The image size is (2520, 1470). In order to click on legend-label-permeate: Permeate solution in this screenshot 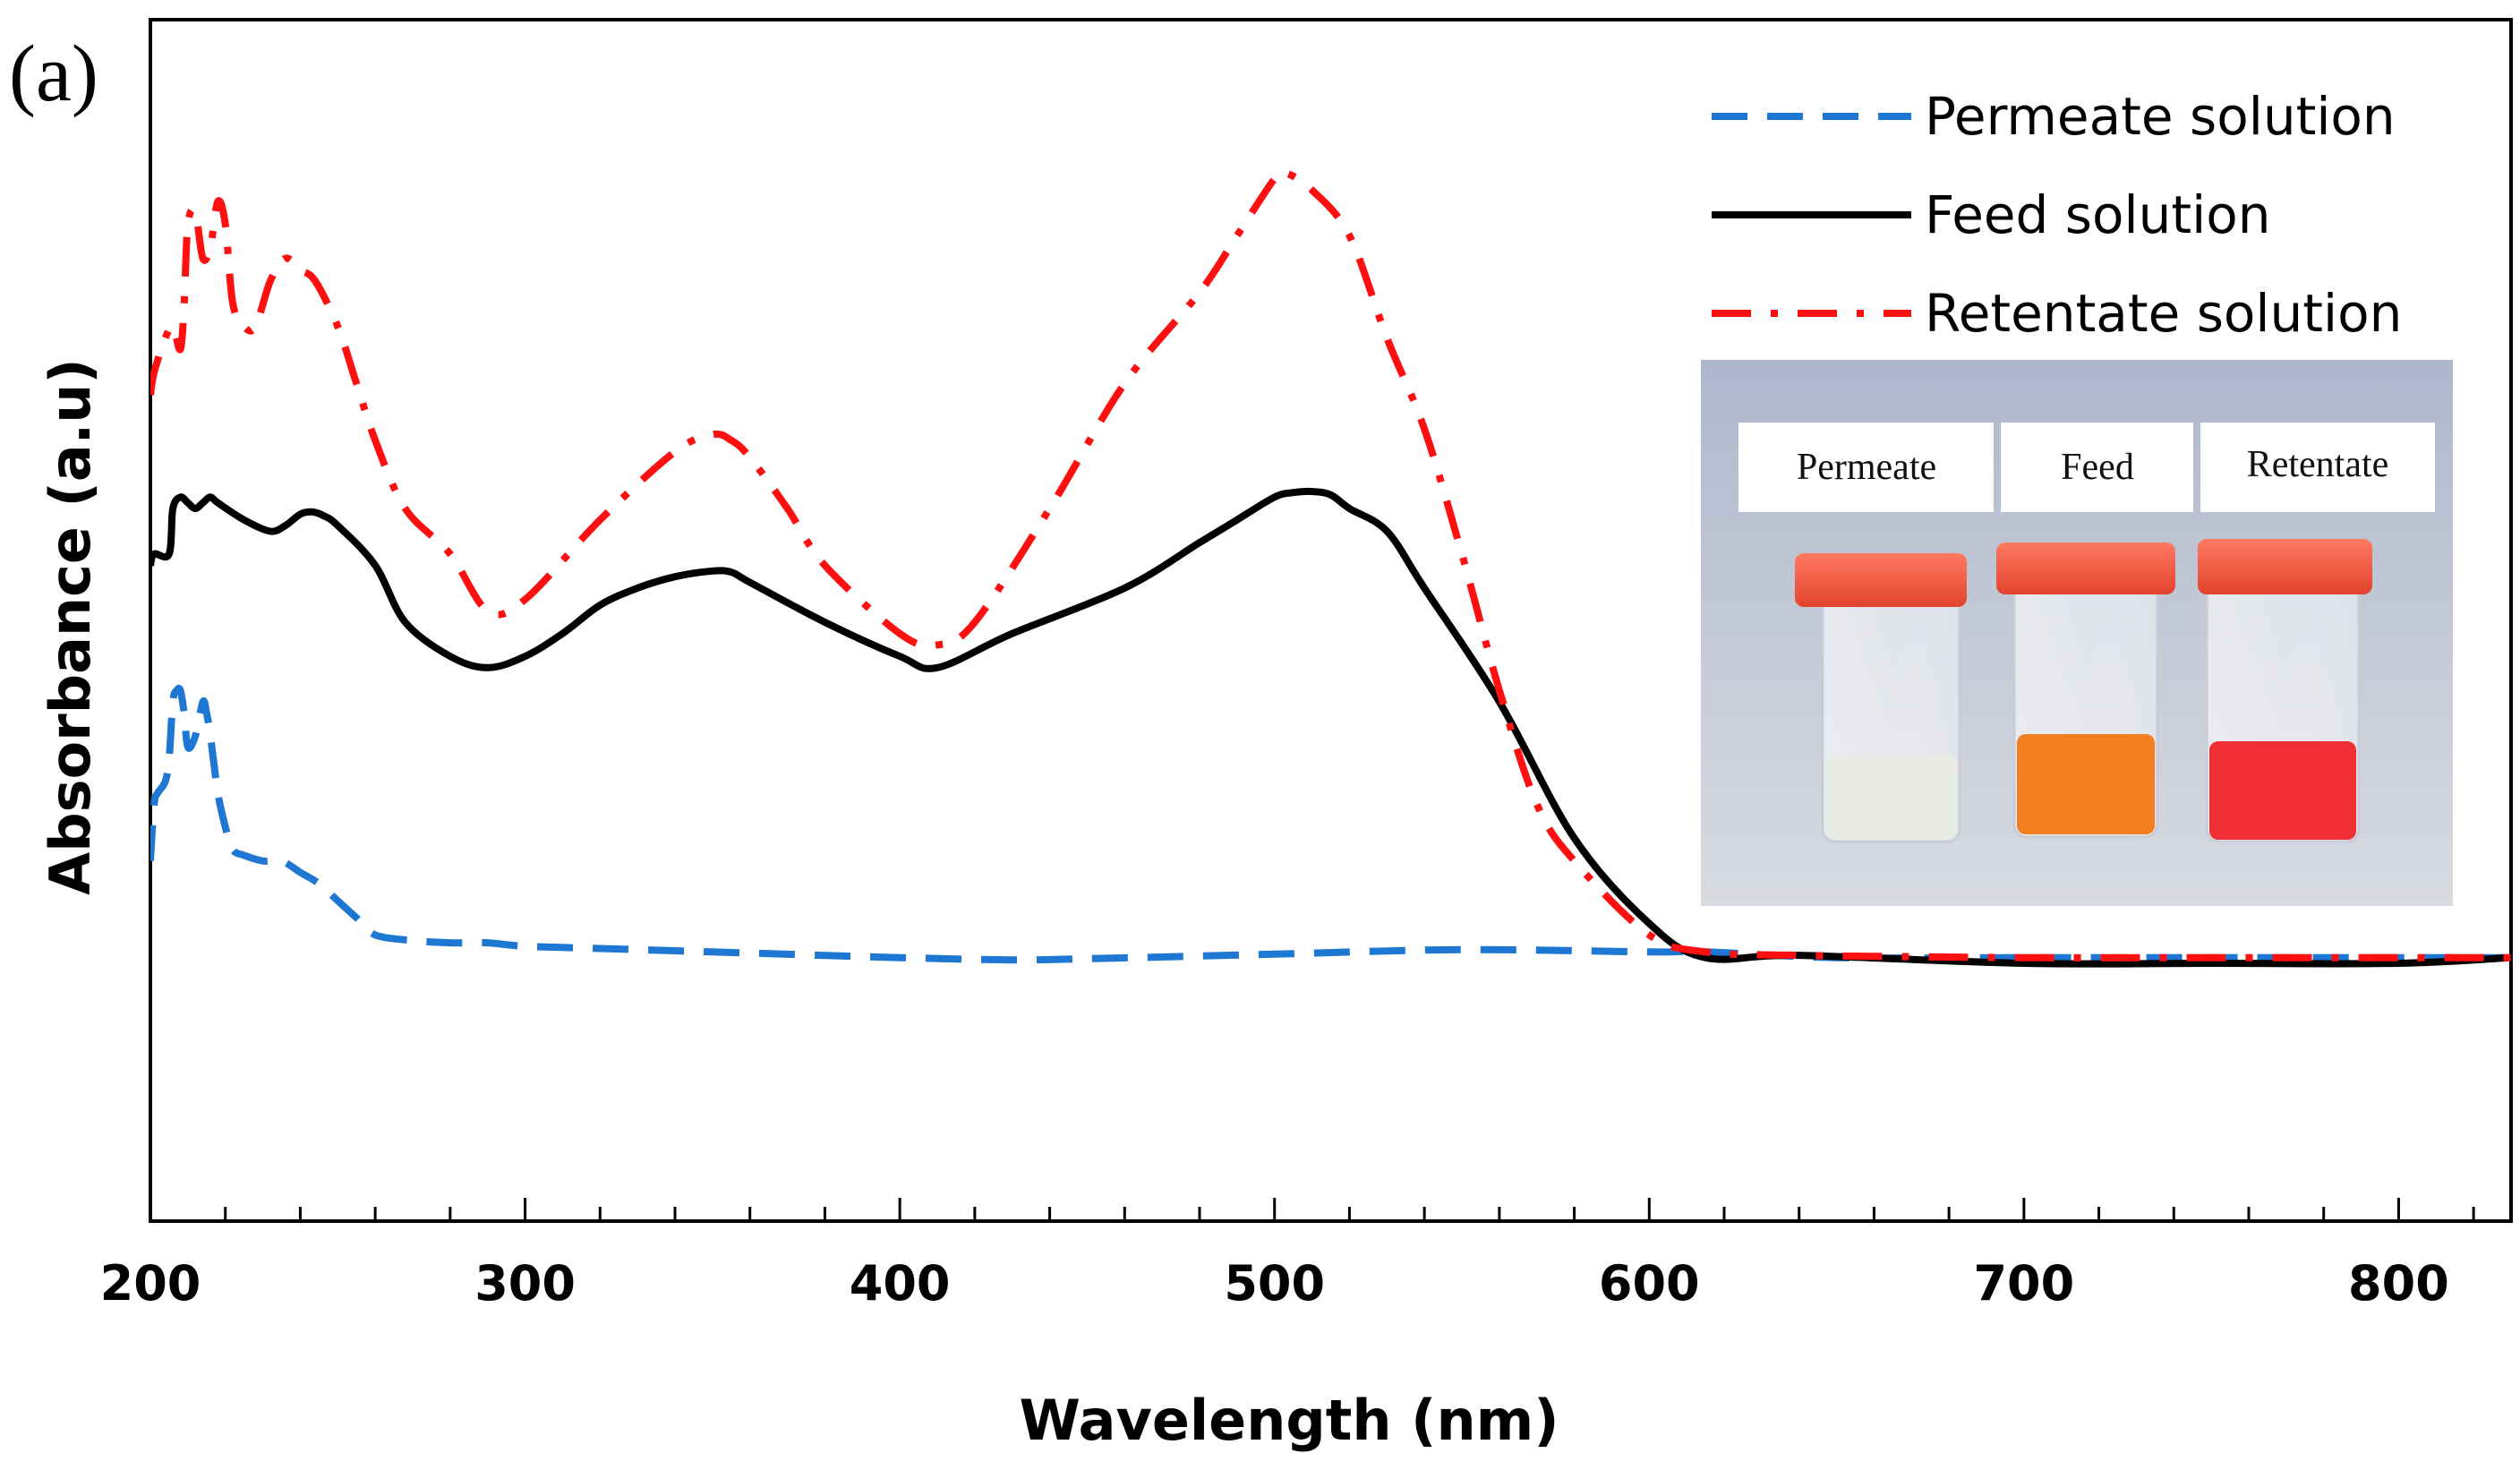, I will do `click(2160, 116)`.